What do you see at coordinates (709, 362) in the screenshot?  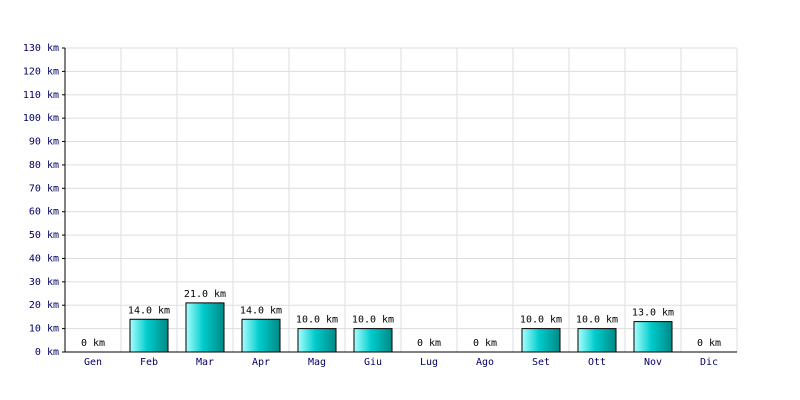 I see `x-tick-label: Dic` at bounding box center [709, 362].